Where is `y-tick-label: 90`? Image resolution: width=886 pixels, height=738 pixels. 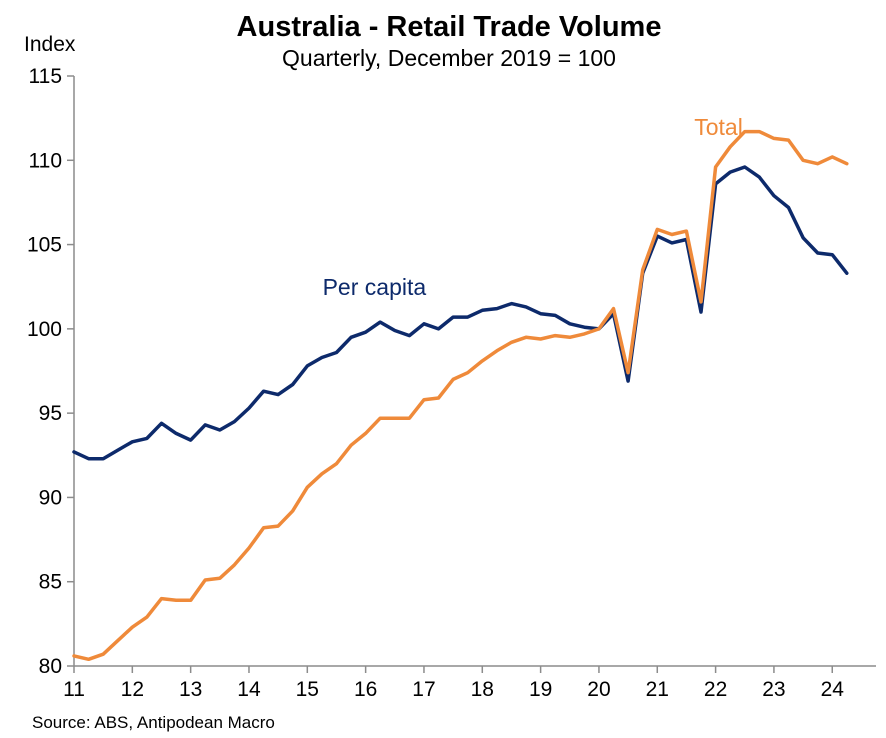 y-tick-label: 90 is located at coordinates (50, 497).